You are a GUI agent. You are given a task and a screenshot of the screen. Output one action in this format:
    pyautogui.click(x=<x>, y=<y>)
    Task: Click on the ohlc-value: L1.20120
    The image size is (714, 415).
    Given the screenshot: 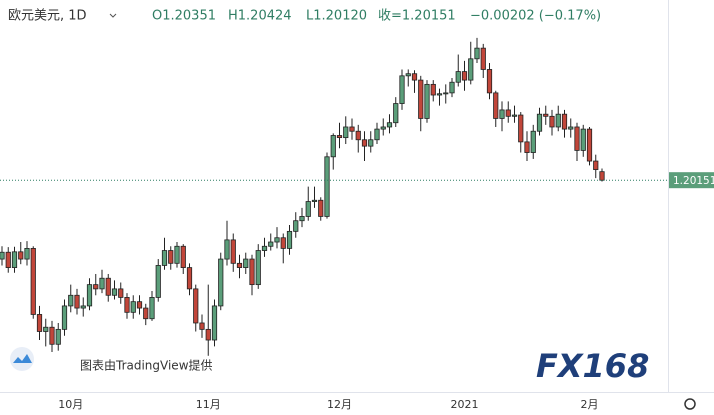 What is the action you would take?
    pyautogui.click(x=336, y=16)
    